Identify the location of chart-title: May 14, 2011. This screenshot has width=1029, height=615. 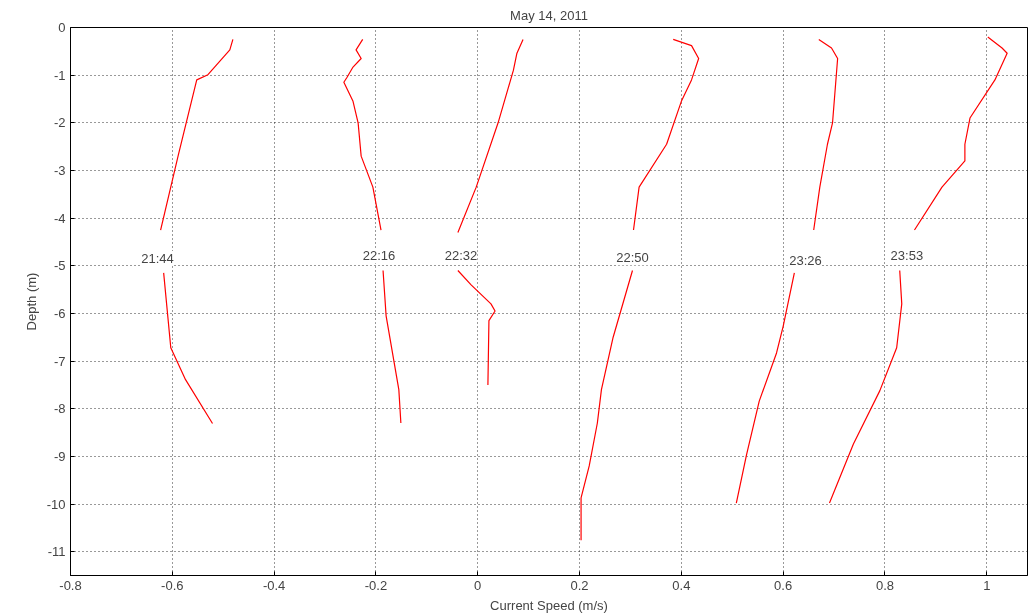
(549, 15).